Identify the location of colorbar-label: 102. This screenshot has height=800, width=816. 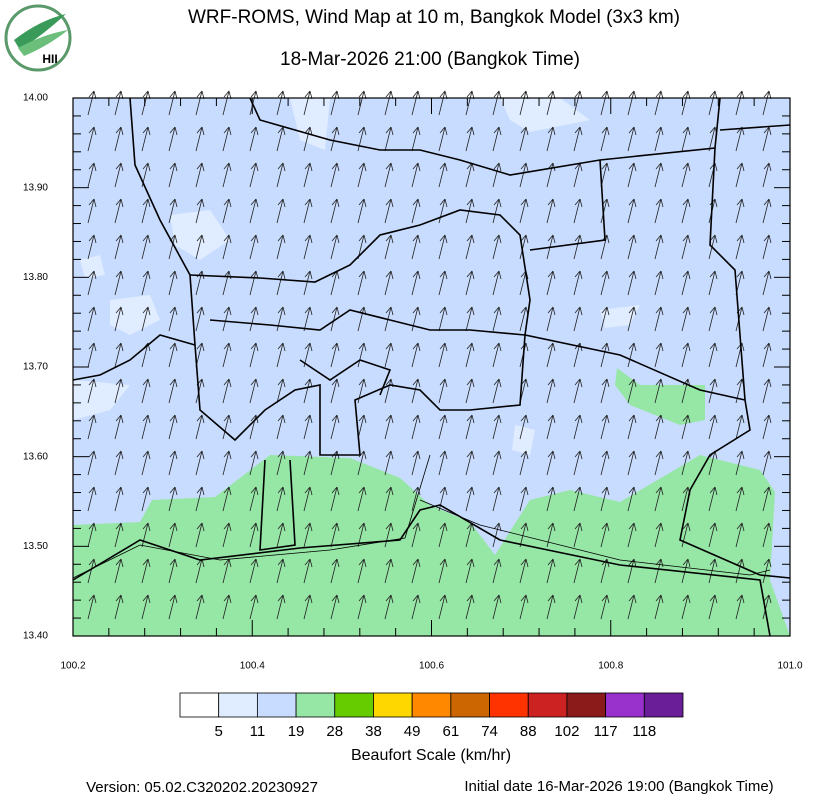
(566, 731).